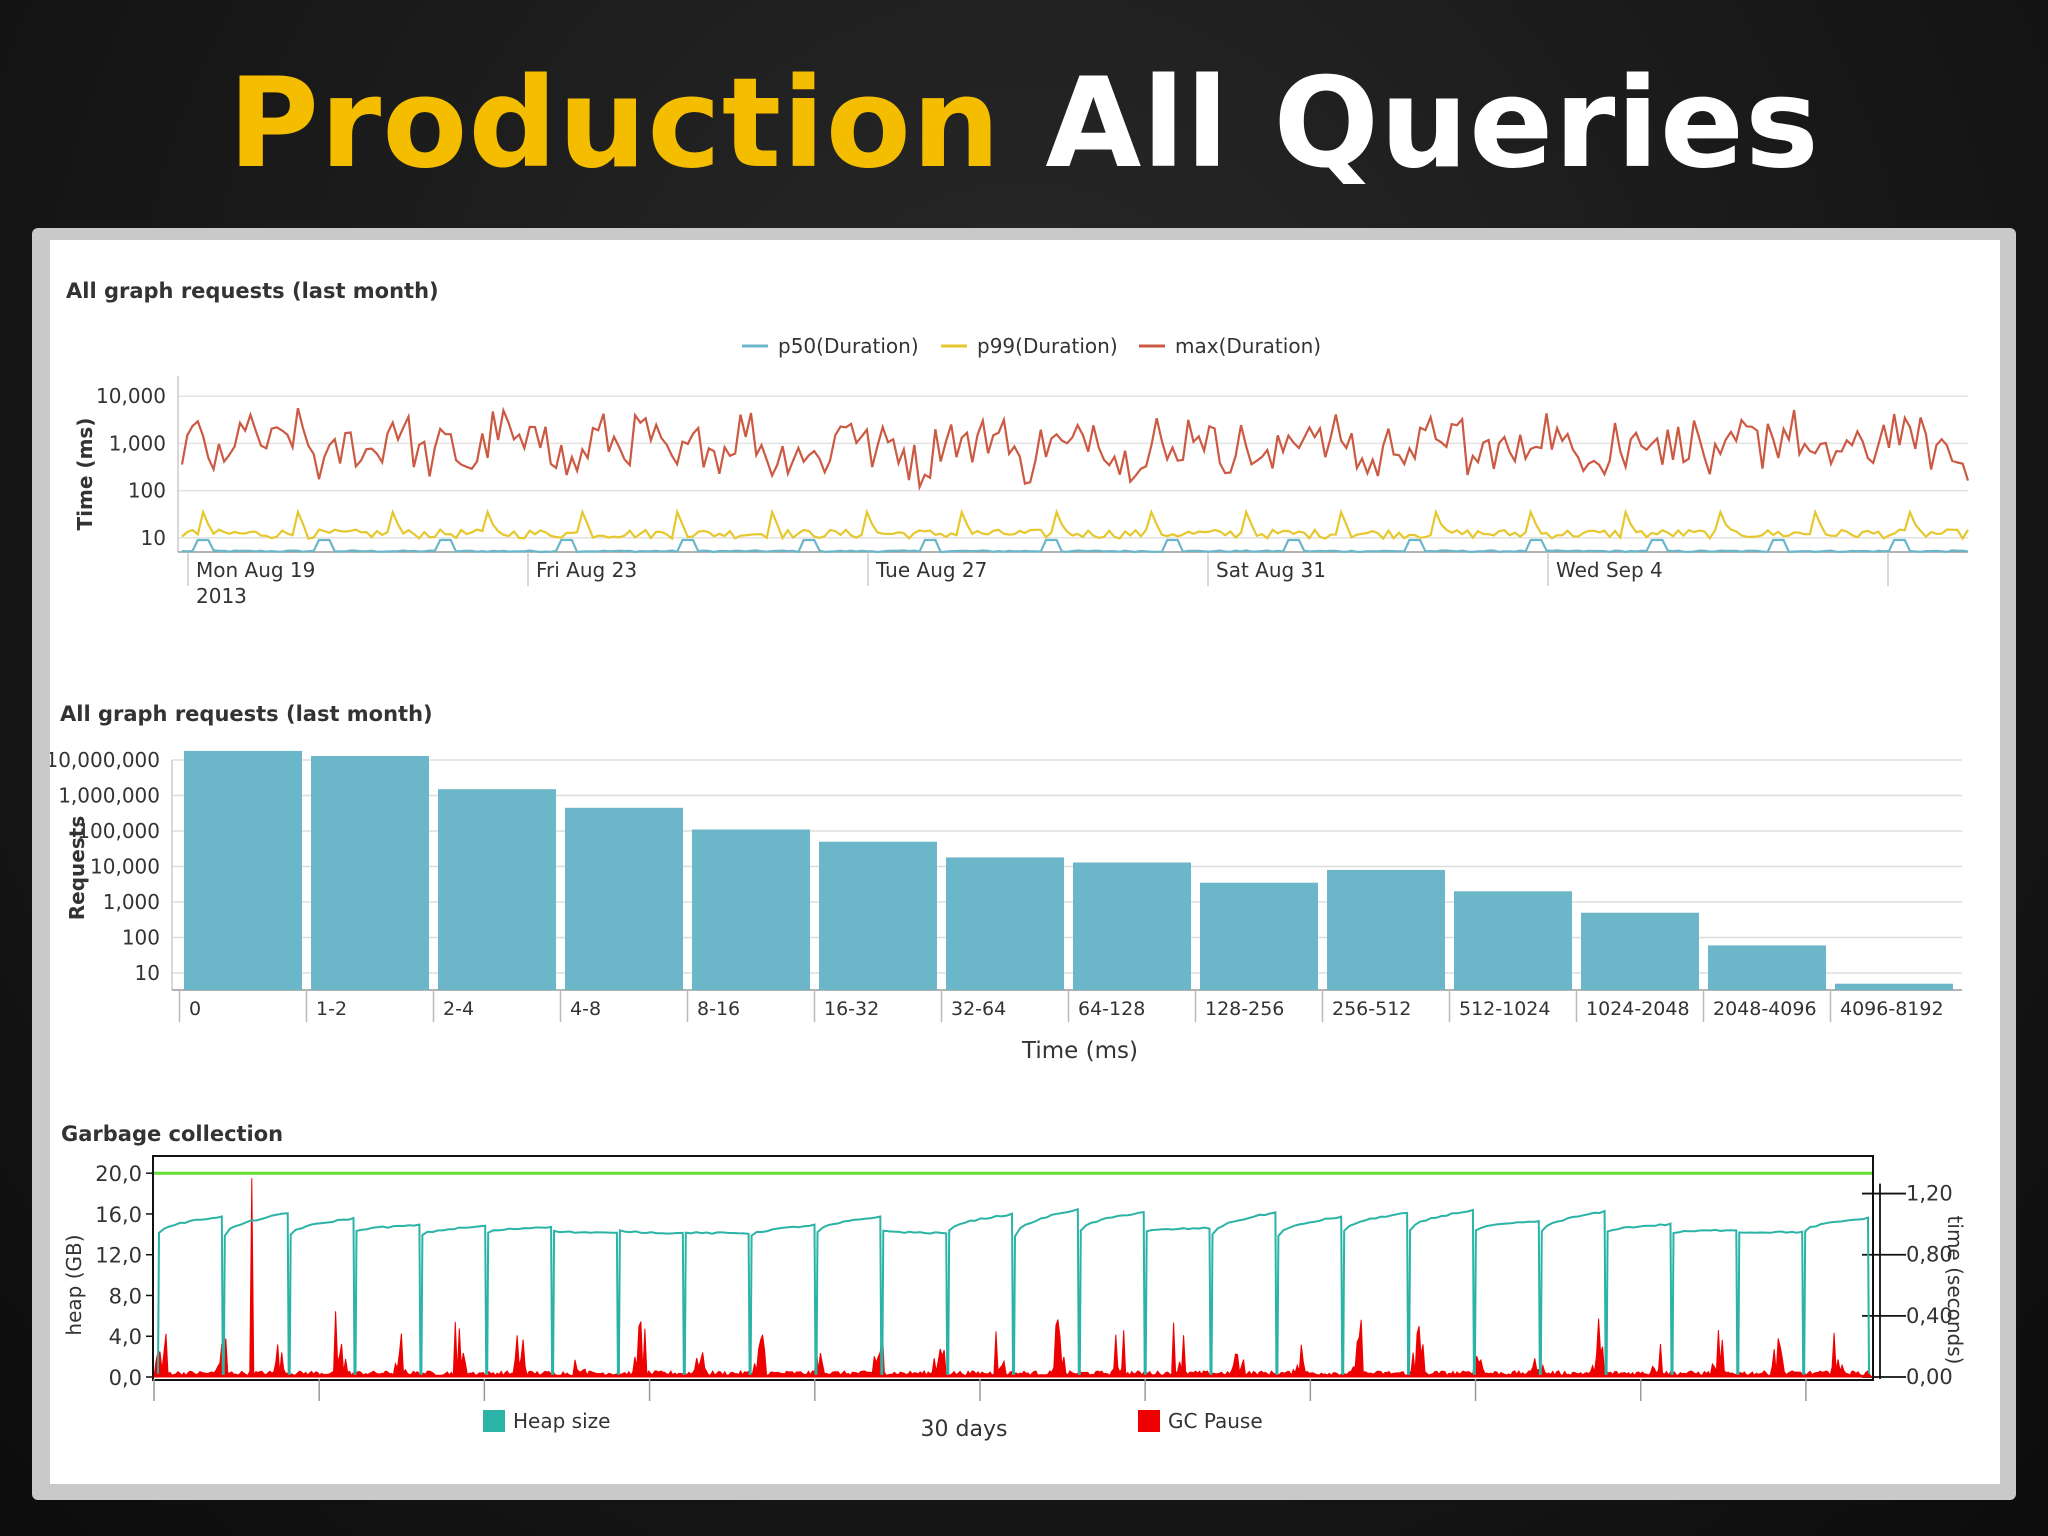 The width and height of the screenshot is (2048, 1536). Describe the element at coordinates (1075, 524) in the screenshot. I see `series-line-p99` at that location.